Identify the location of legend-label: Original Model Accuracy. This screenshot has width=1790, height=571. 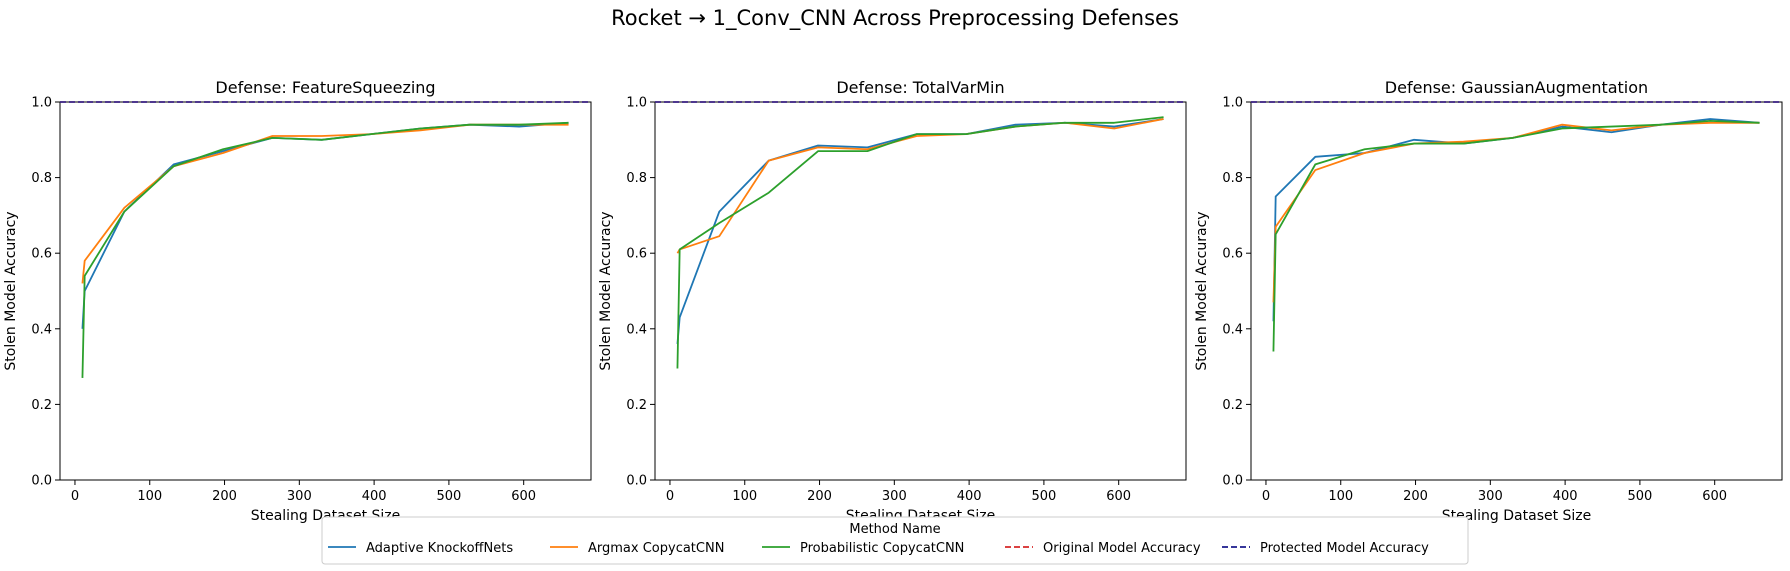
(1122, 548).